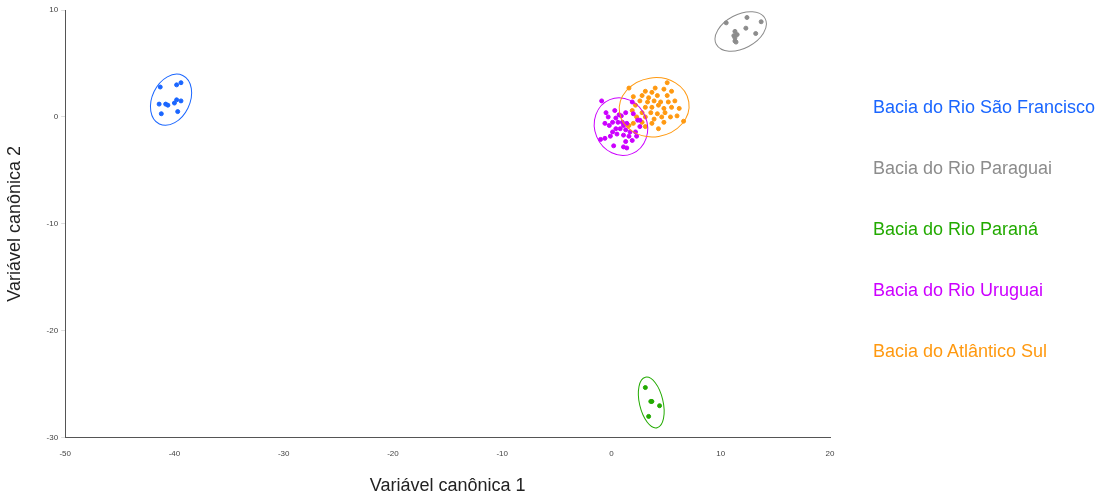  What do you see at coordinates (502, 453) in the screenshot?
I see `x-tick-label: -10` at bounding box center [502, 453].